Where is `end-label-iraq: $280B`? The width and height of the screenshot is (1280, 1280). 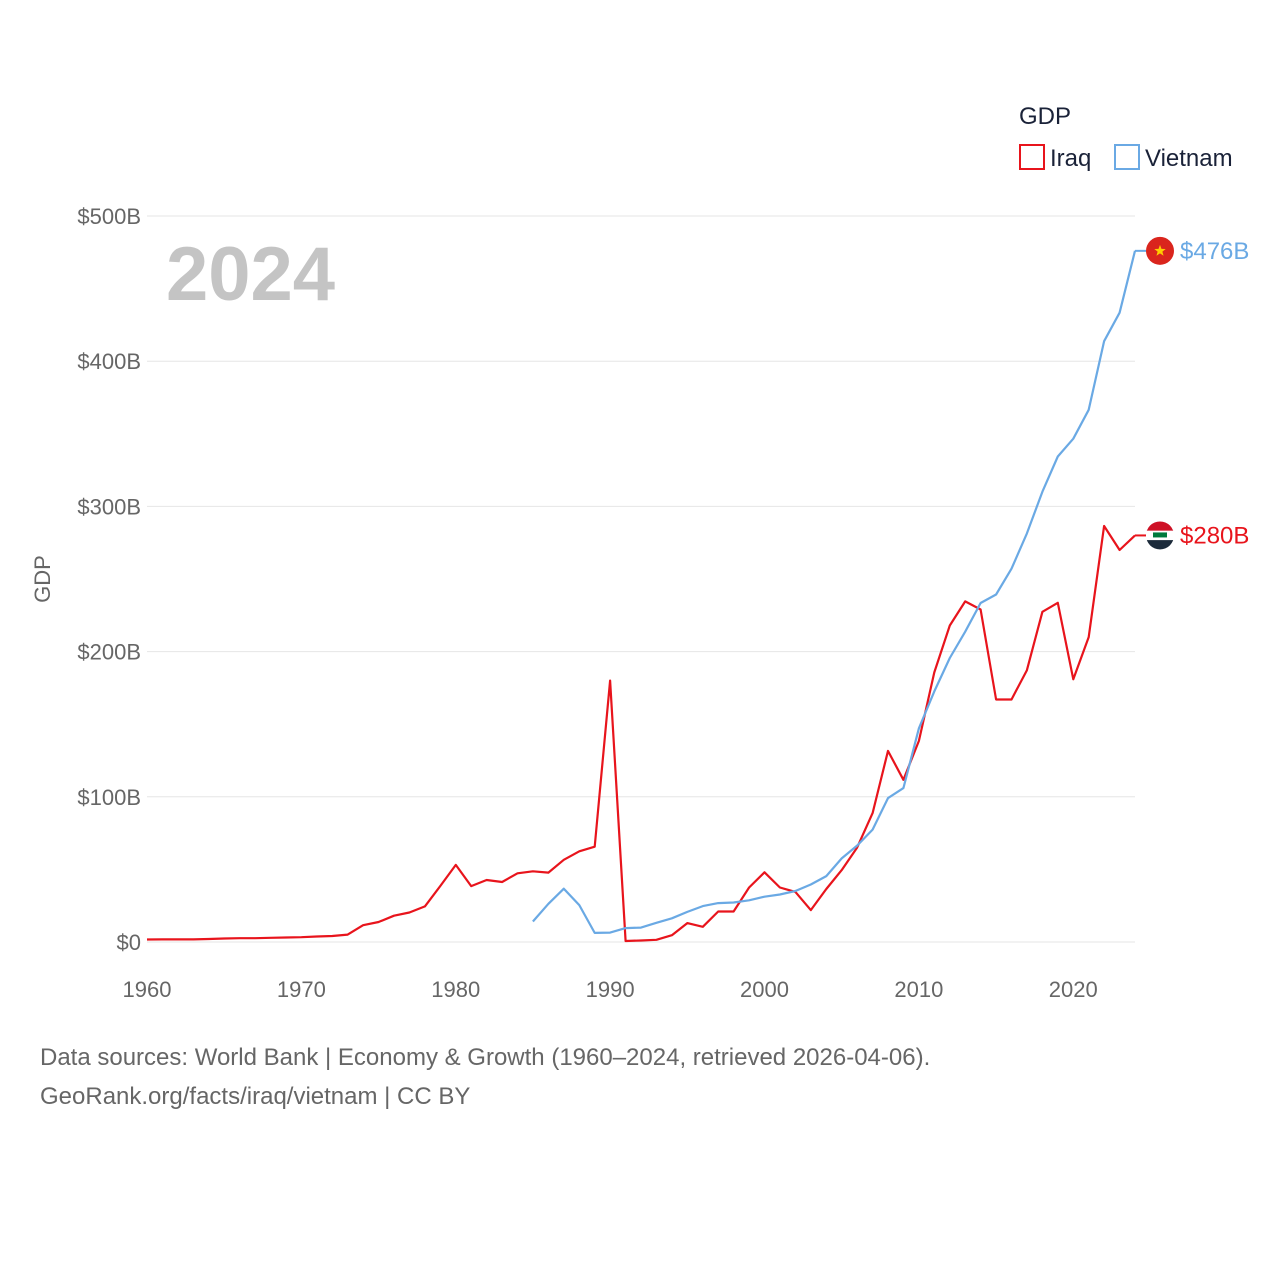
end-label-iraq: $280B is located at coordinates (1214, 535).